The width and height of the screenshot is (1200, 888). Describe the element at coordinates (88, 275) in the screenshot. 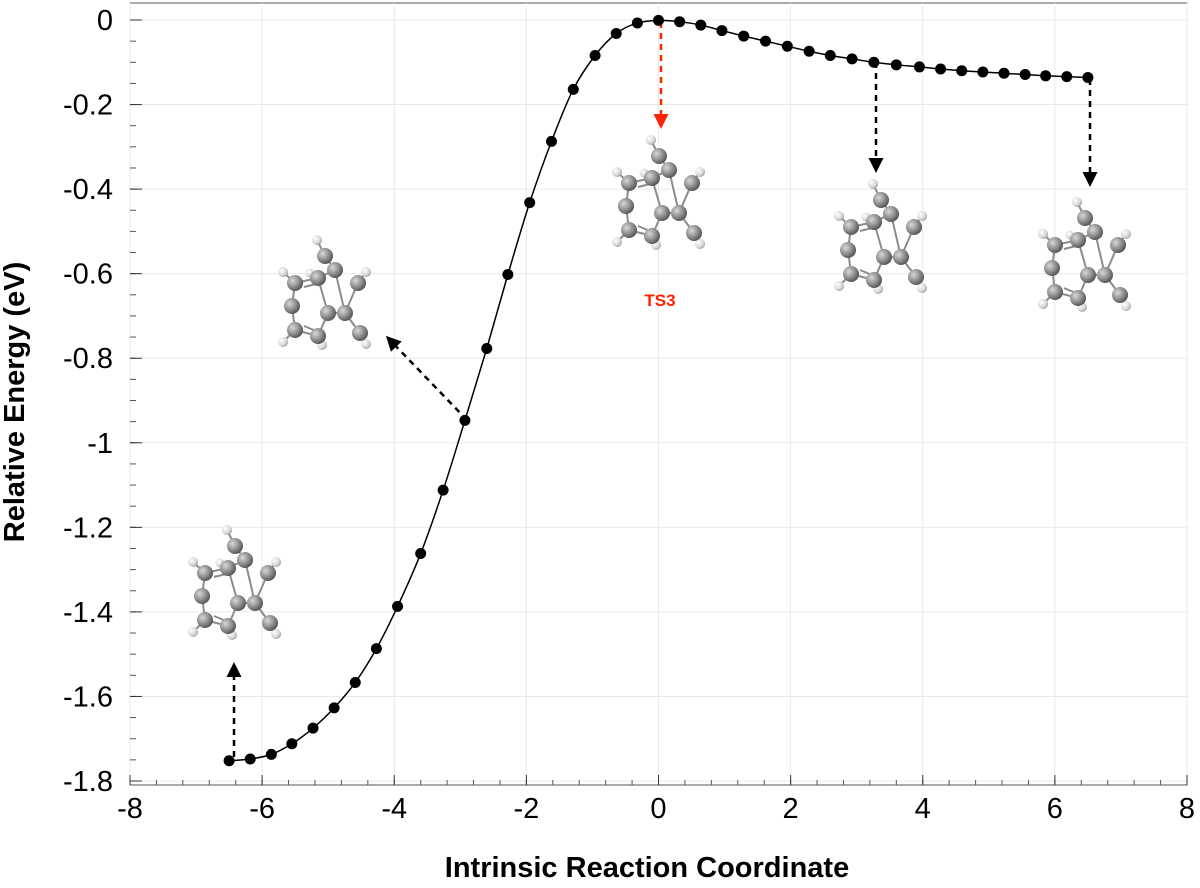

I see `y-tick-label: -0.6` at that location.